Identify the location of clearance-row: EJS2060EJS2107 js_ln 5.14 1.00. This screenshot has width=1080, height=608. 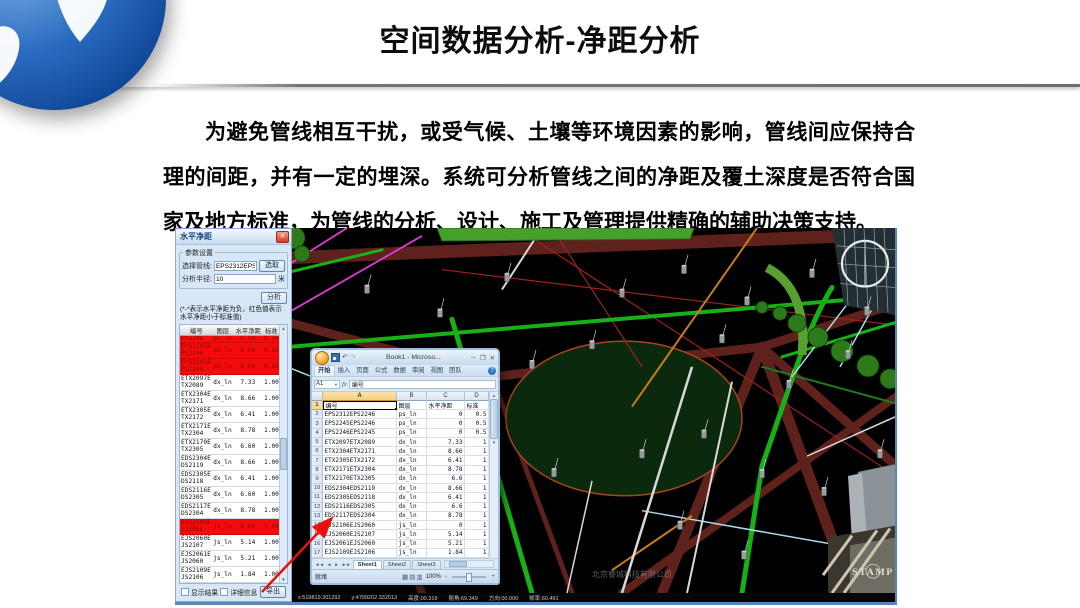
(229, 543).